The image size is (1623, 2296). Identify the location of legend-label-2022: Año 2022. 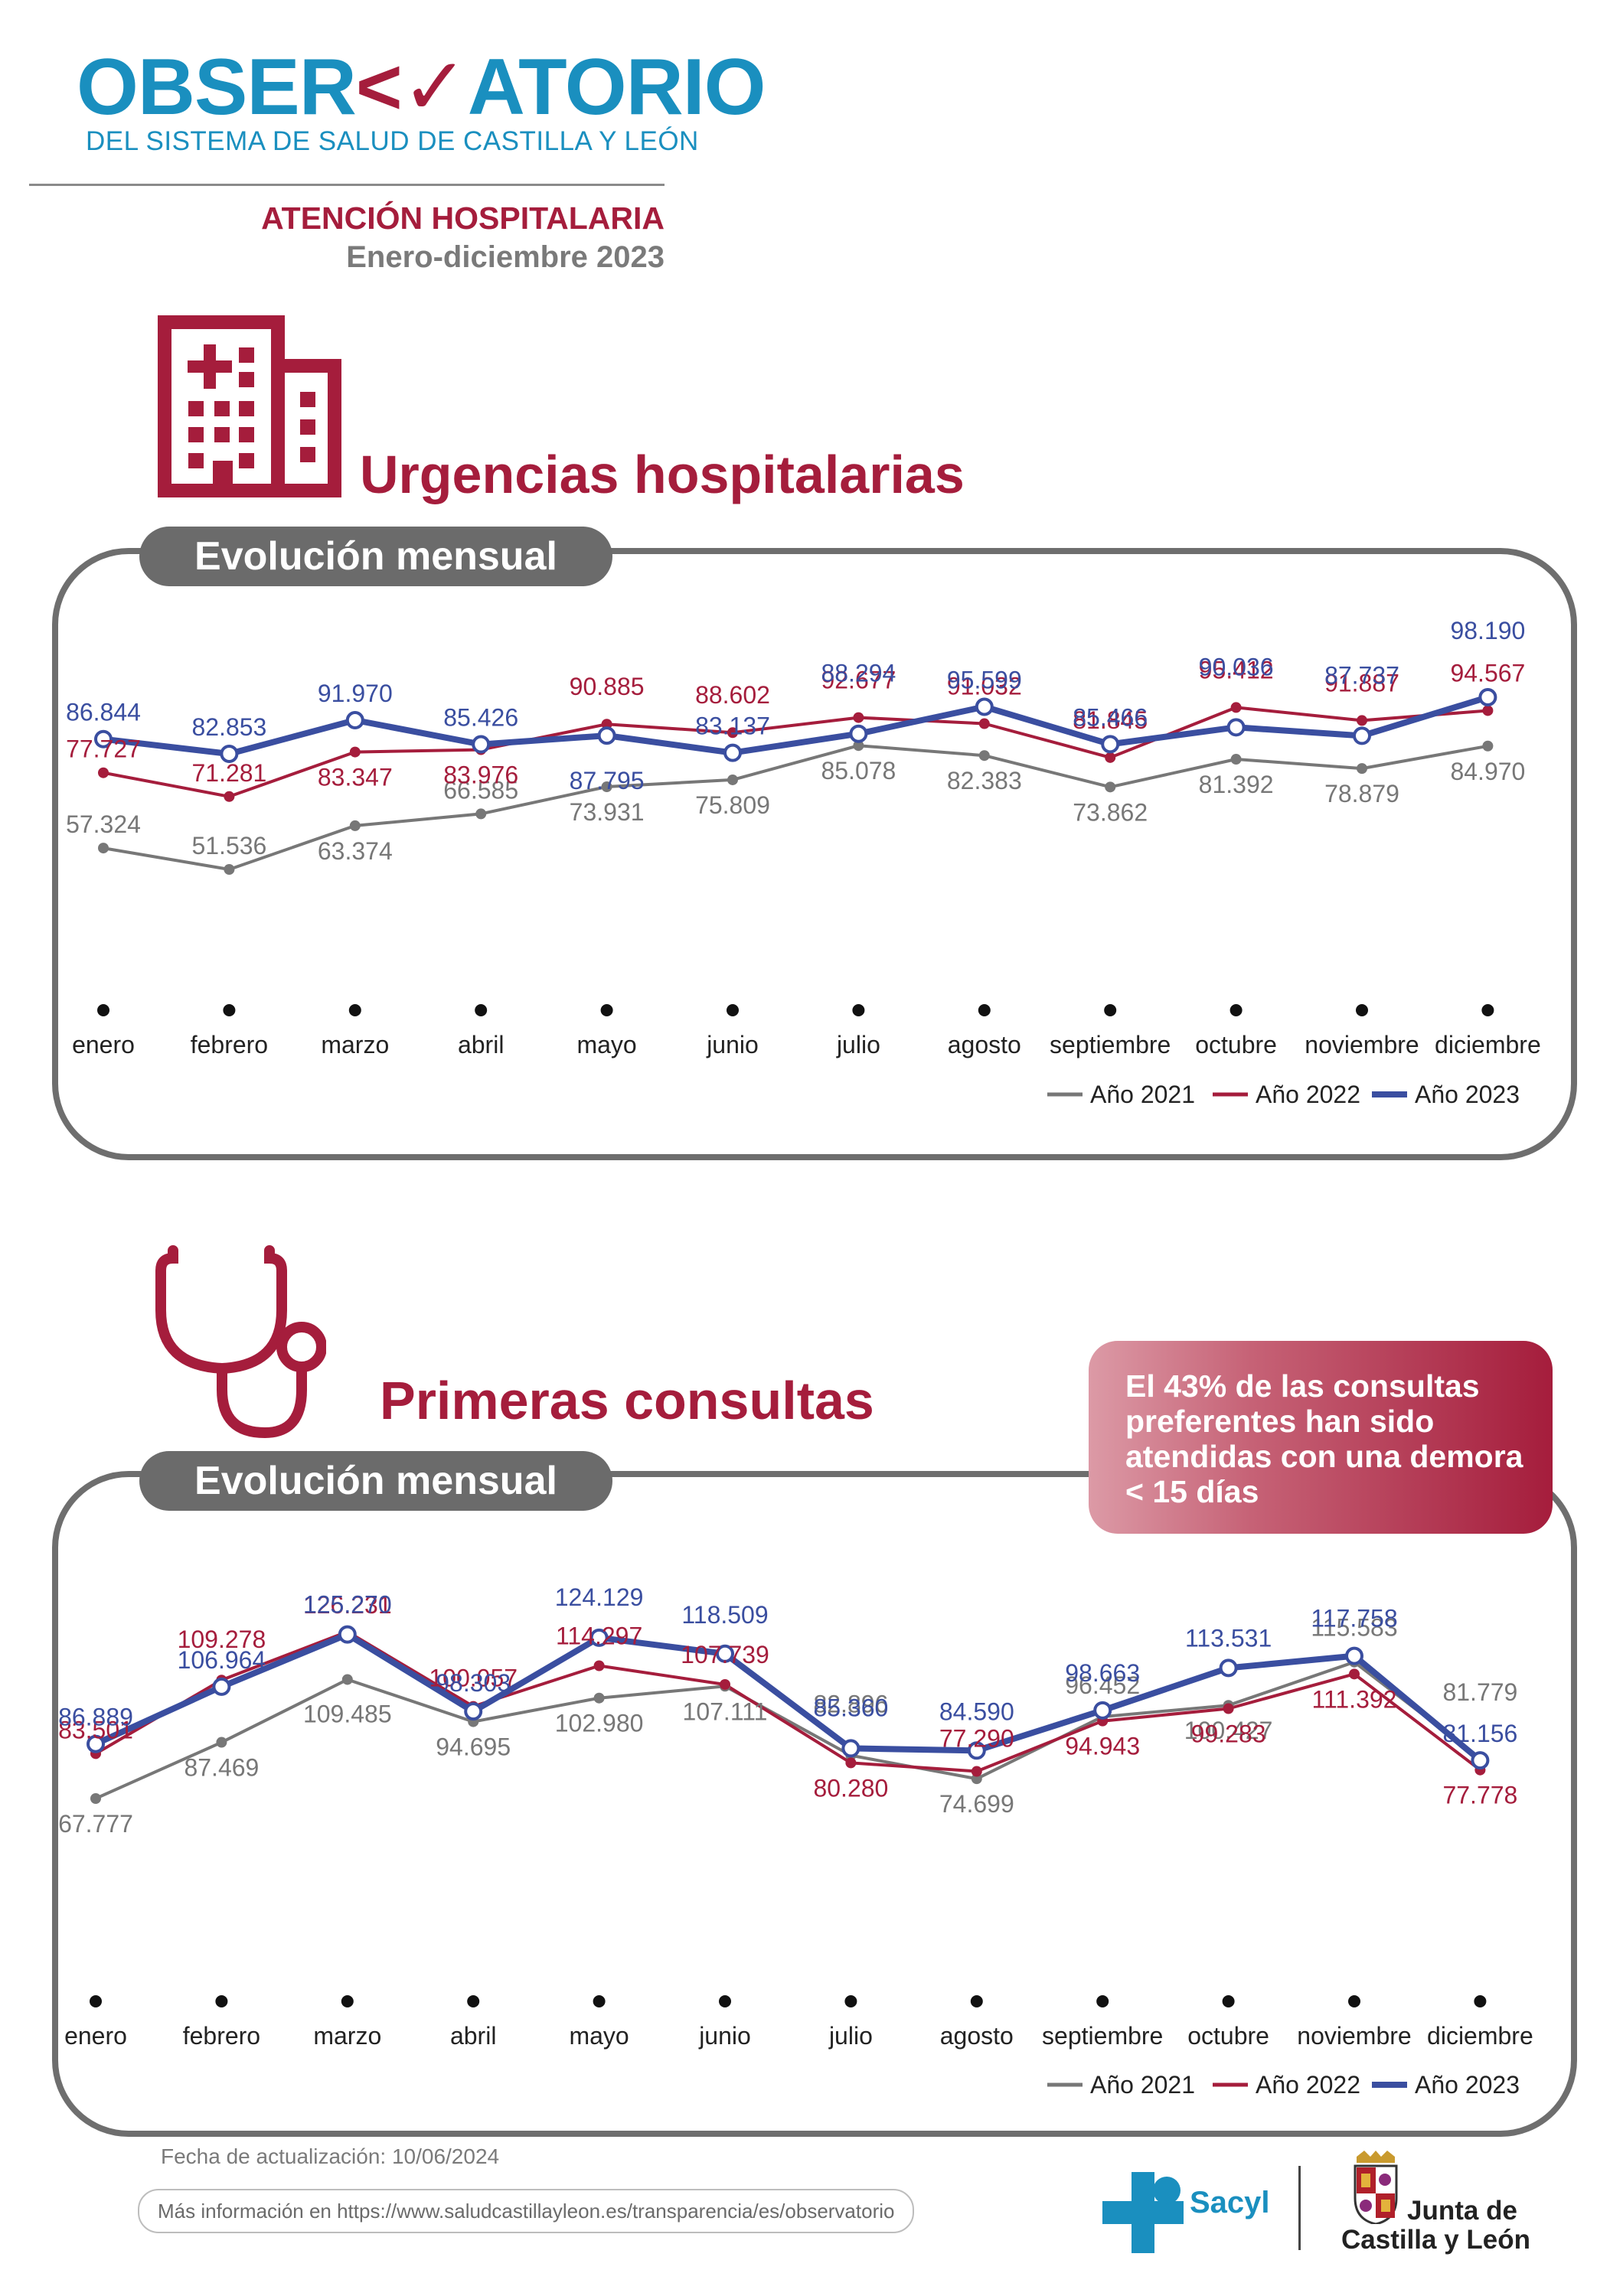
(1308, 2085).